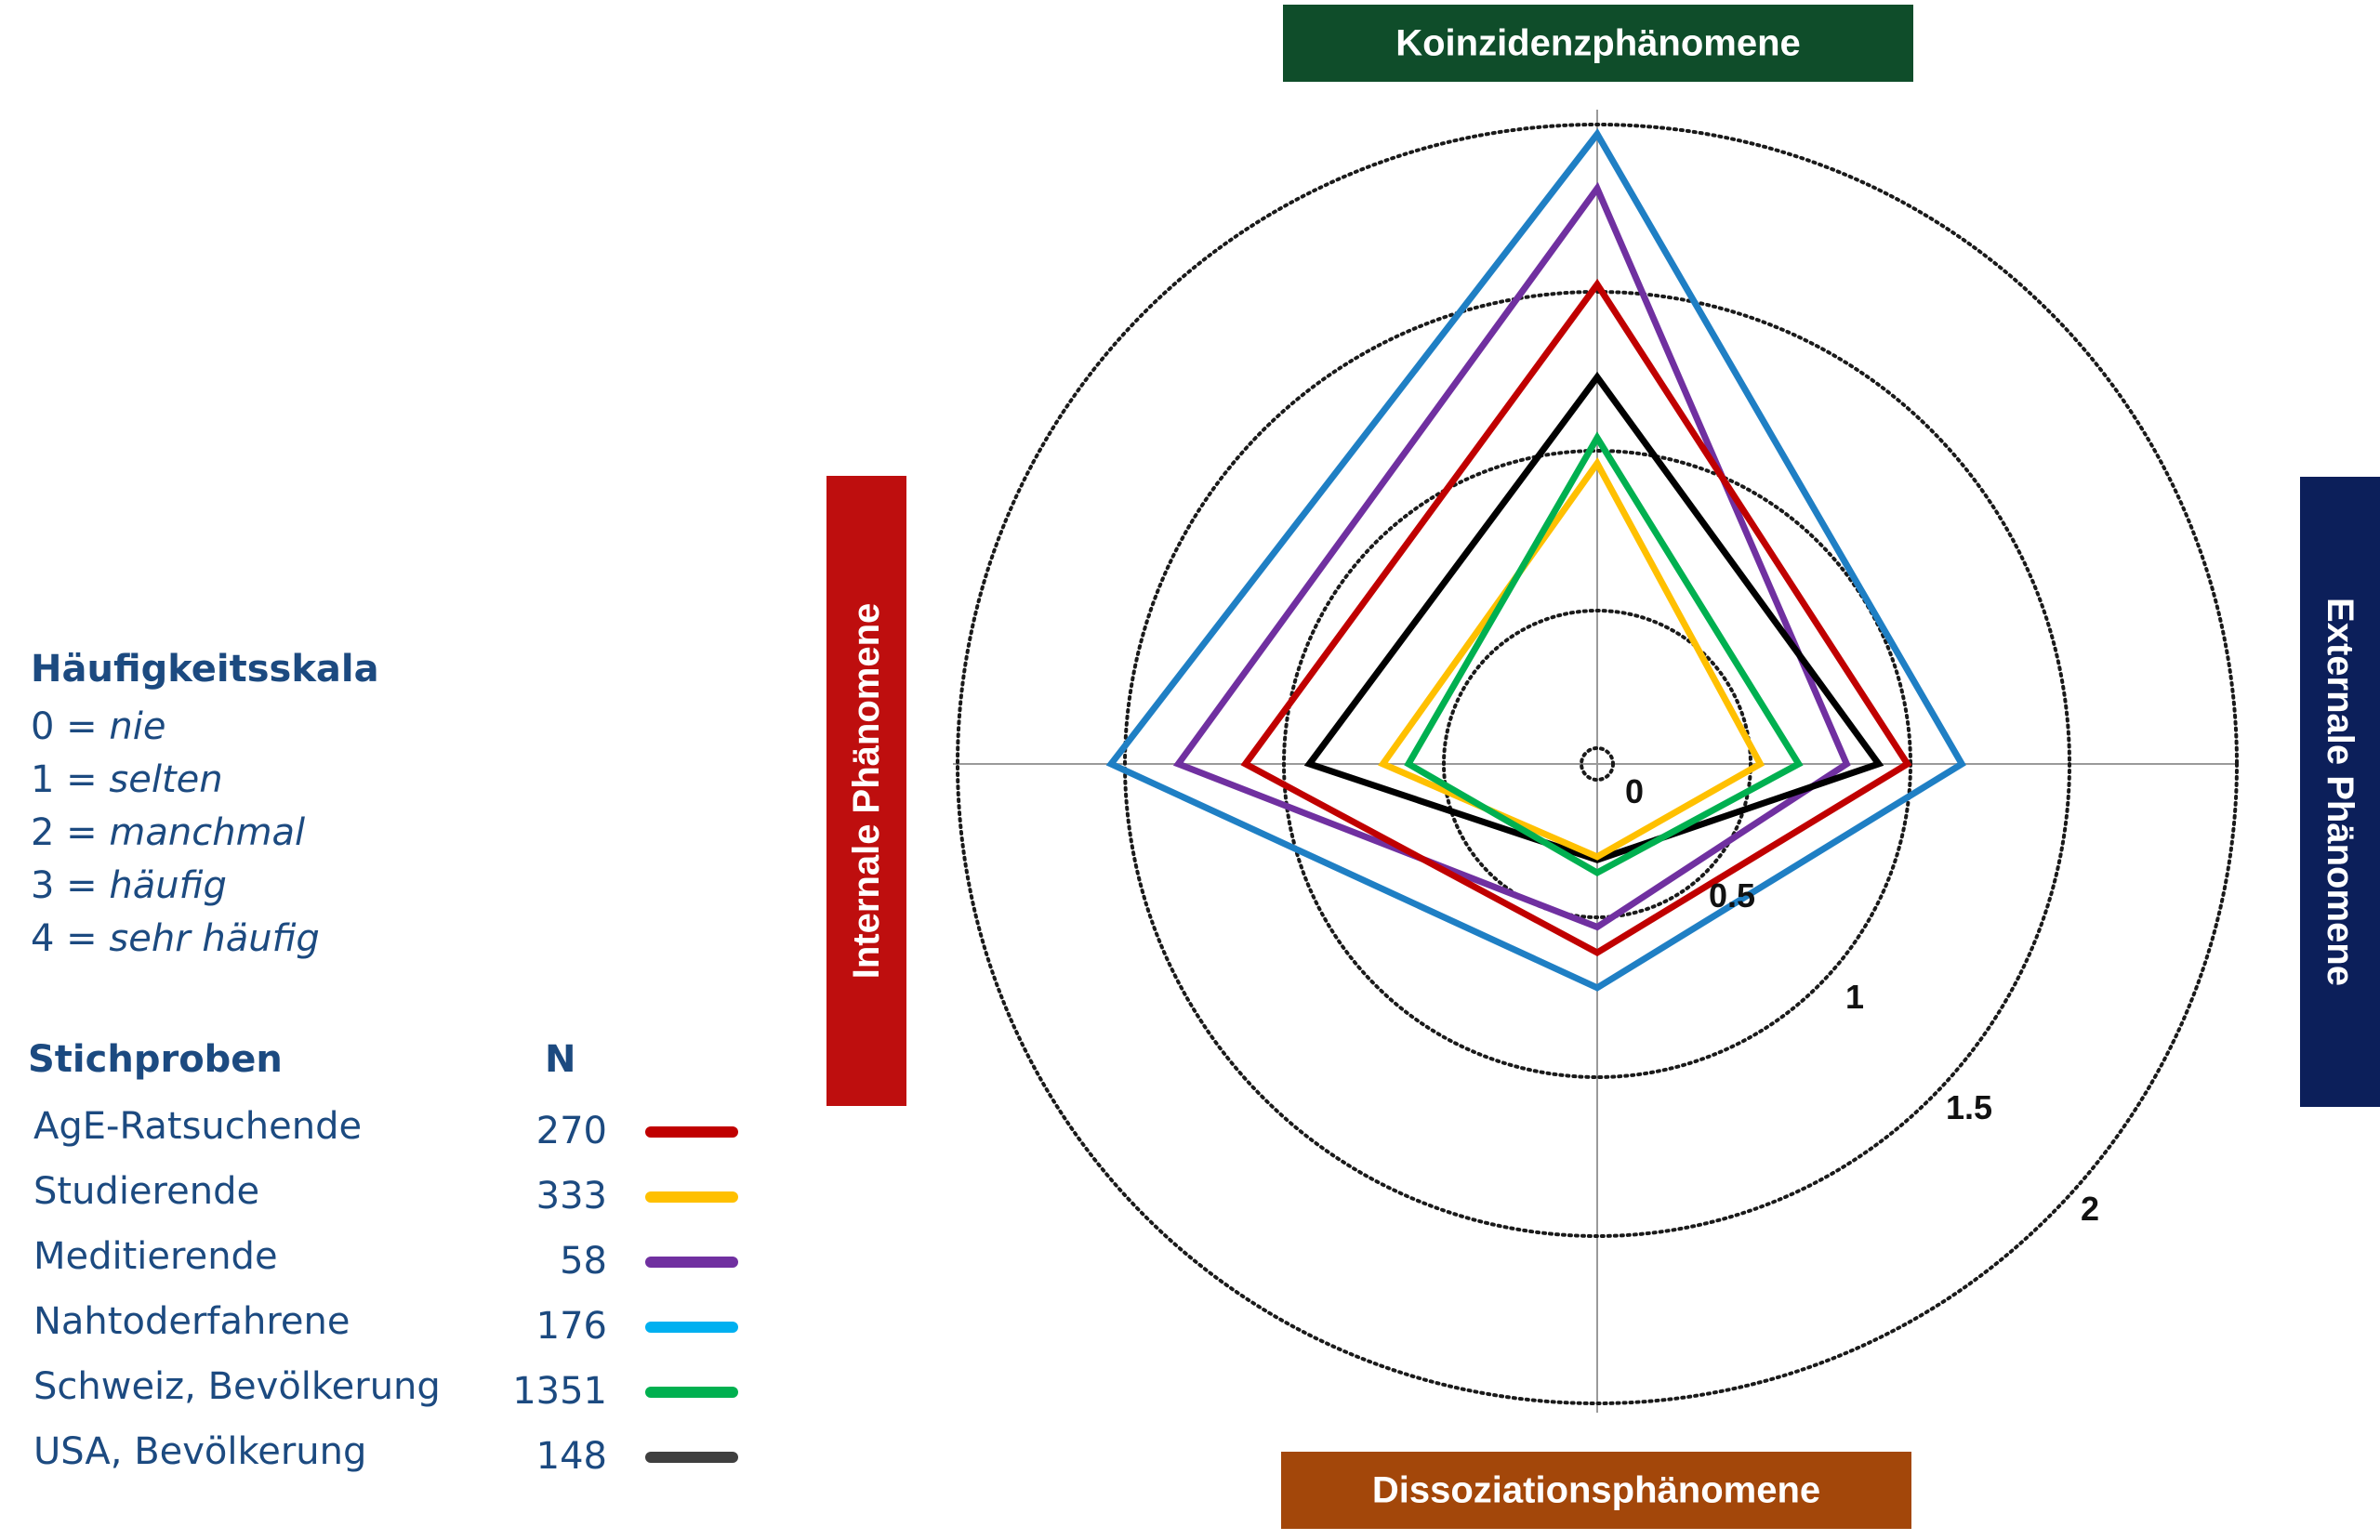  Describe the element at coordinates (137, 726) in the screenshot. I see `scale-value: nie` at that location.